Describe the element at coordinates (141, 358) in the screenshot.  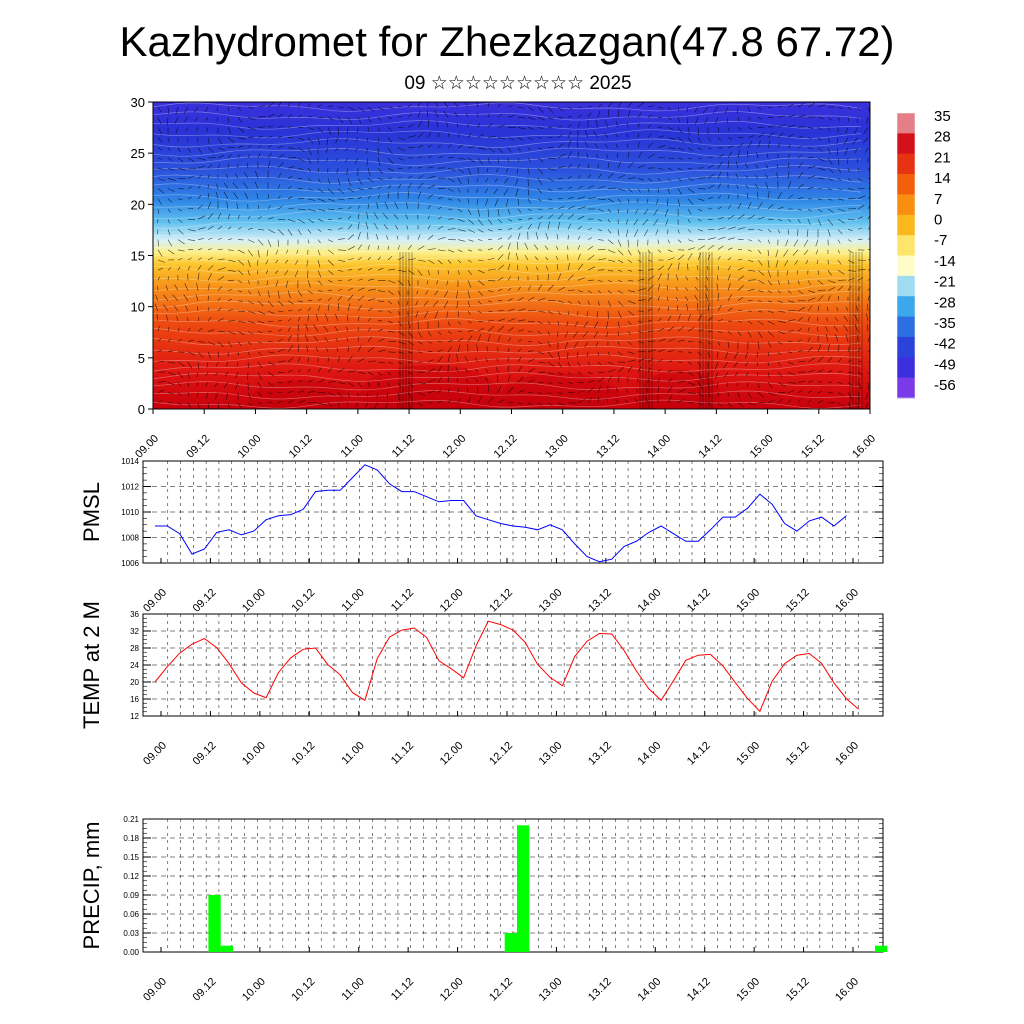
I see `y-tick-label: 5` at that location.